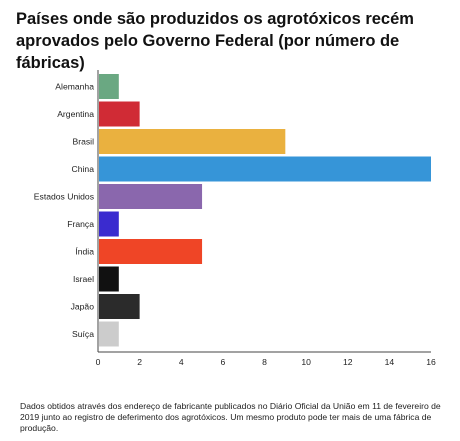 The width and height of the screenshot is (460, 441). I want to click on category-label-brasil: Brasil, so click(84, 142).